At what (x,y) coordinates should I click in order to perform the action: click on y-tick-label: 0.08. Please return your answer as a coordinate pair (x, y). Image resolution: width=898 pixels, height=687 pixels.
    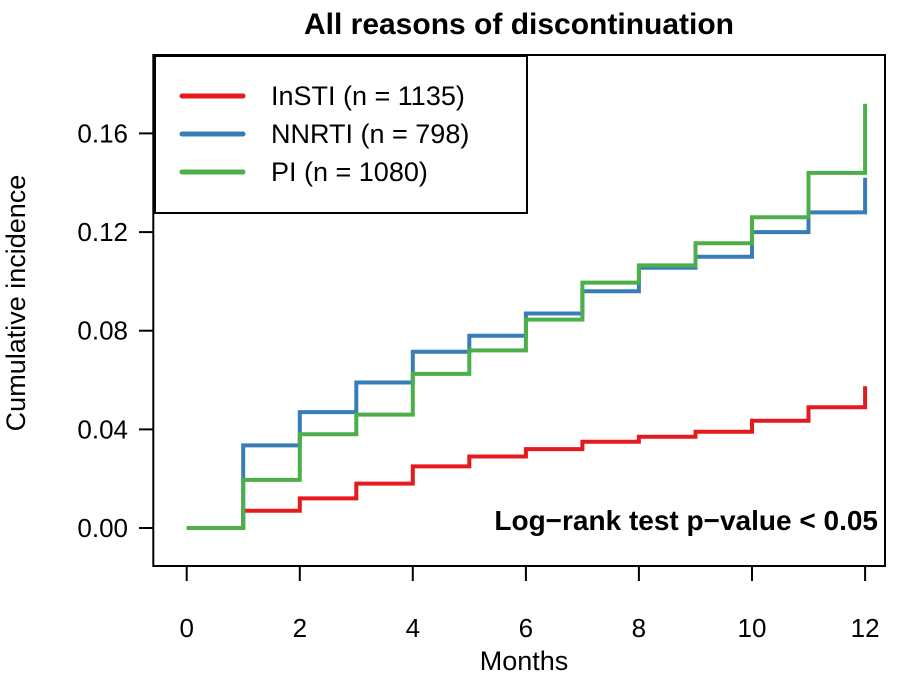
    Looking at the image, I should click on (102, 331).